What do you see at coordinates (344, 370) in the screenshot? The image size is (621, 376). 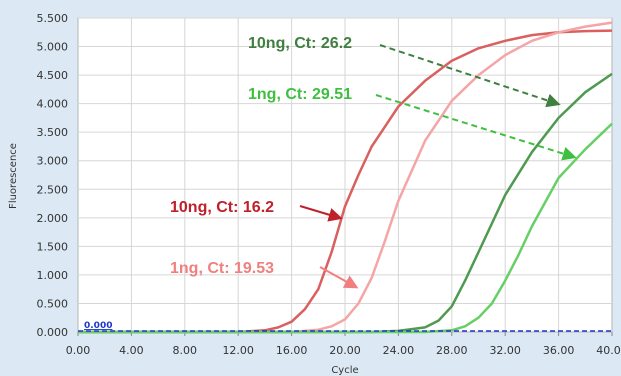 I see `x-axis-title: Cycle` at bounding box center [344, 370].